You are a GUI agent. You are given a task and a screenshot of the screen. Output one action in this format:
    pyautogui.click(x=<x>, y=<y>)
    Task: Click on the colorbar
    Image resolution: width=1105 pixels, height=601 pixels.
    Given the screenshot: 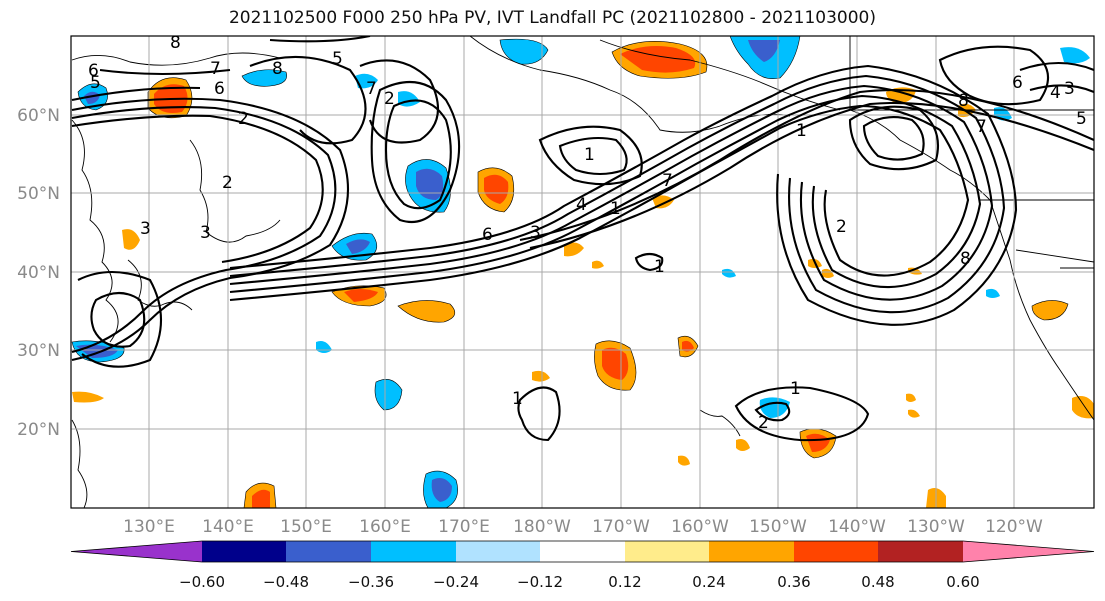 What is the action you would take?
    pyautogui.click(x=582, y=551)
    